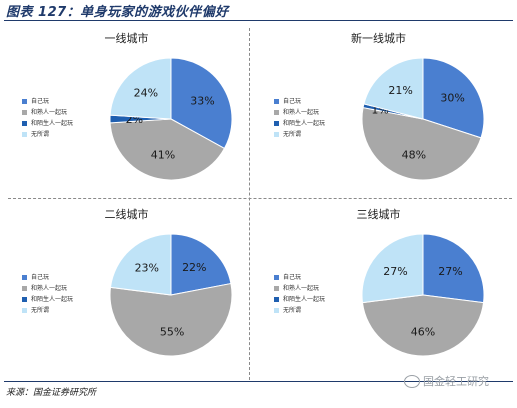 This screenshot has height=408, width=517. I want to click on pie-value-label: 46%, so click(423, 332).